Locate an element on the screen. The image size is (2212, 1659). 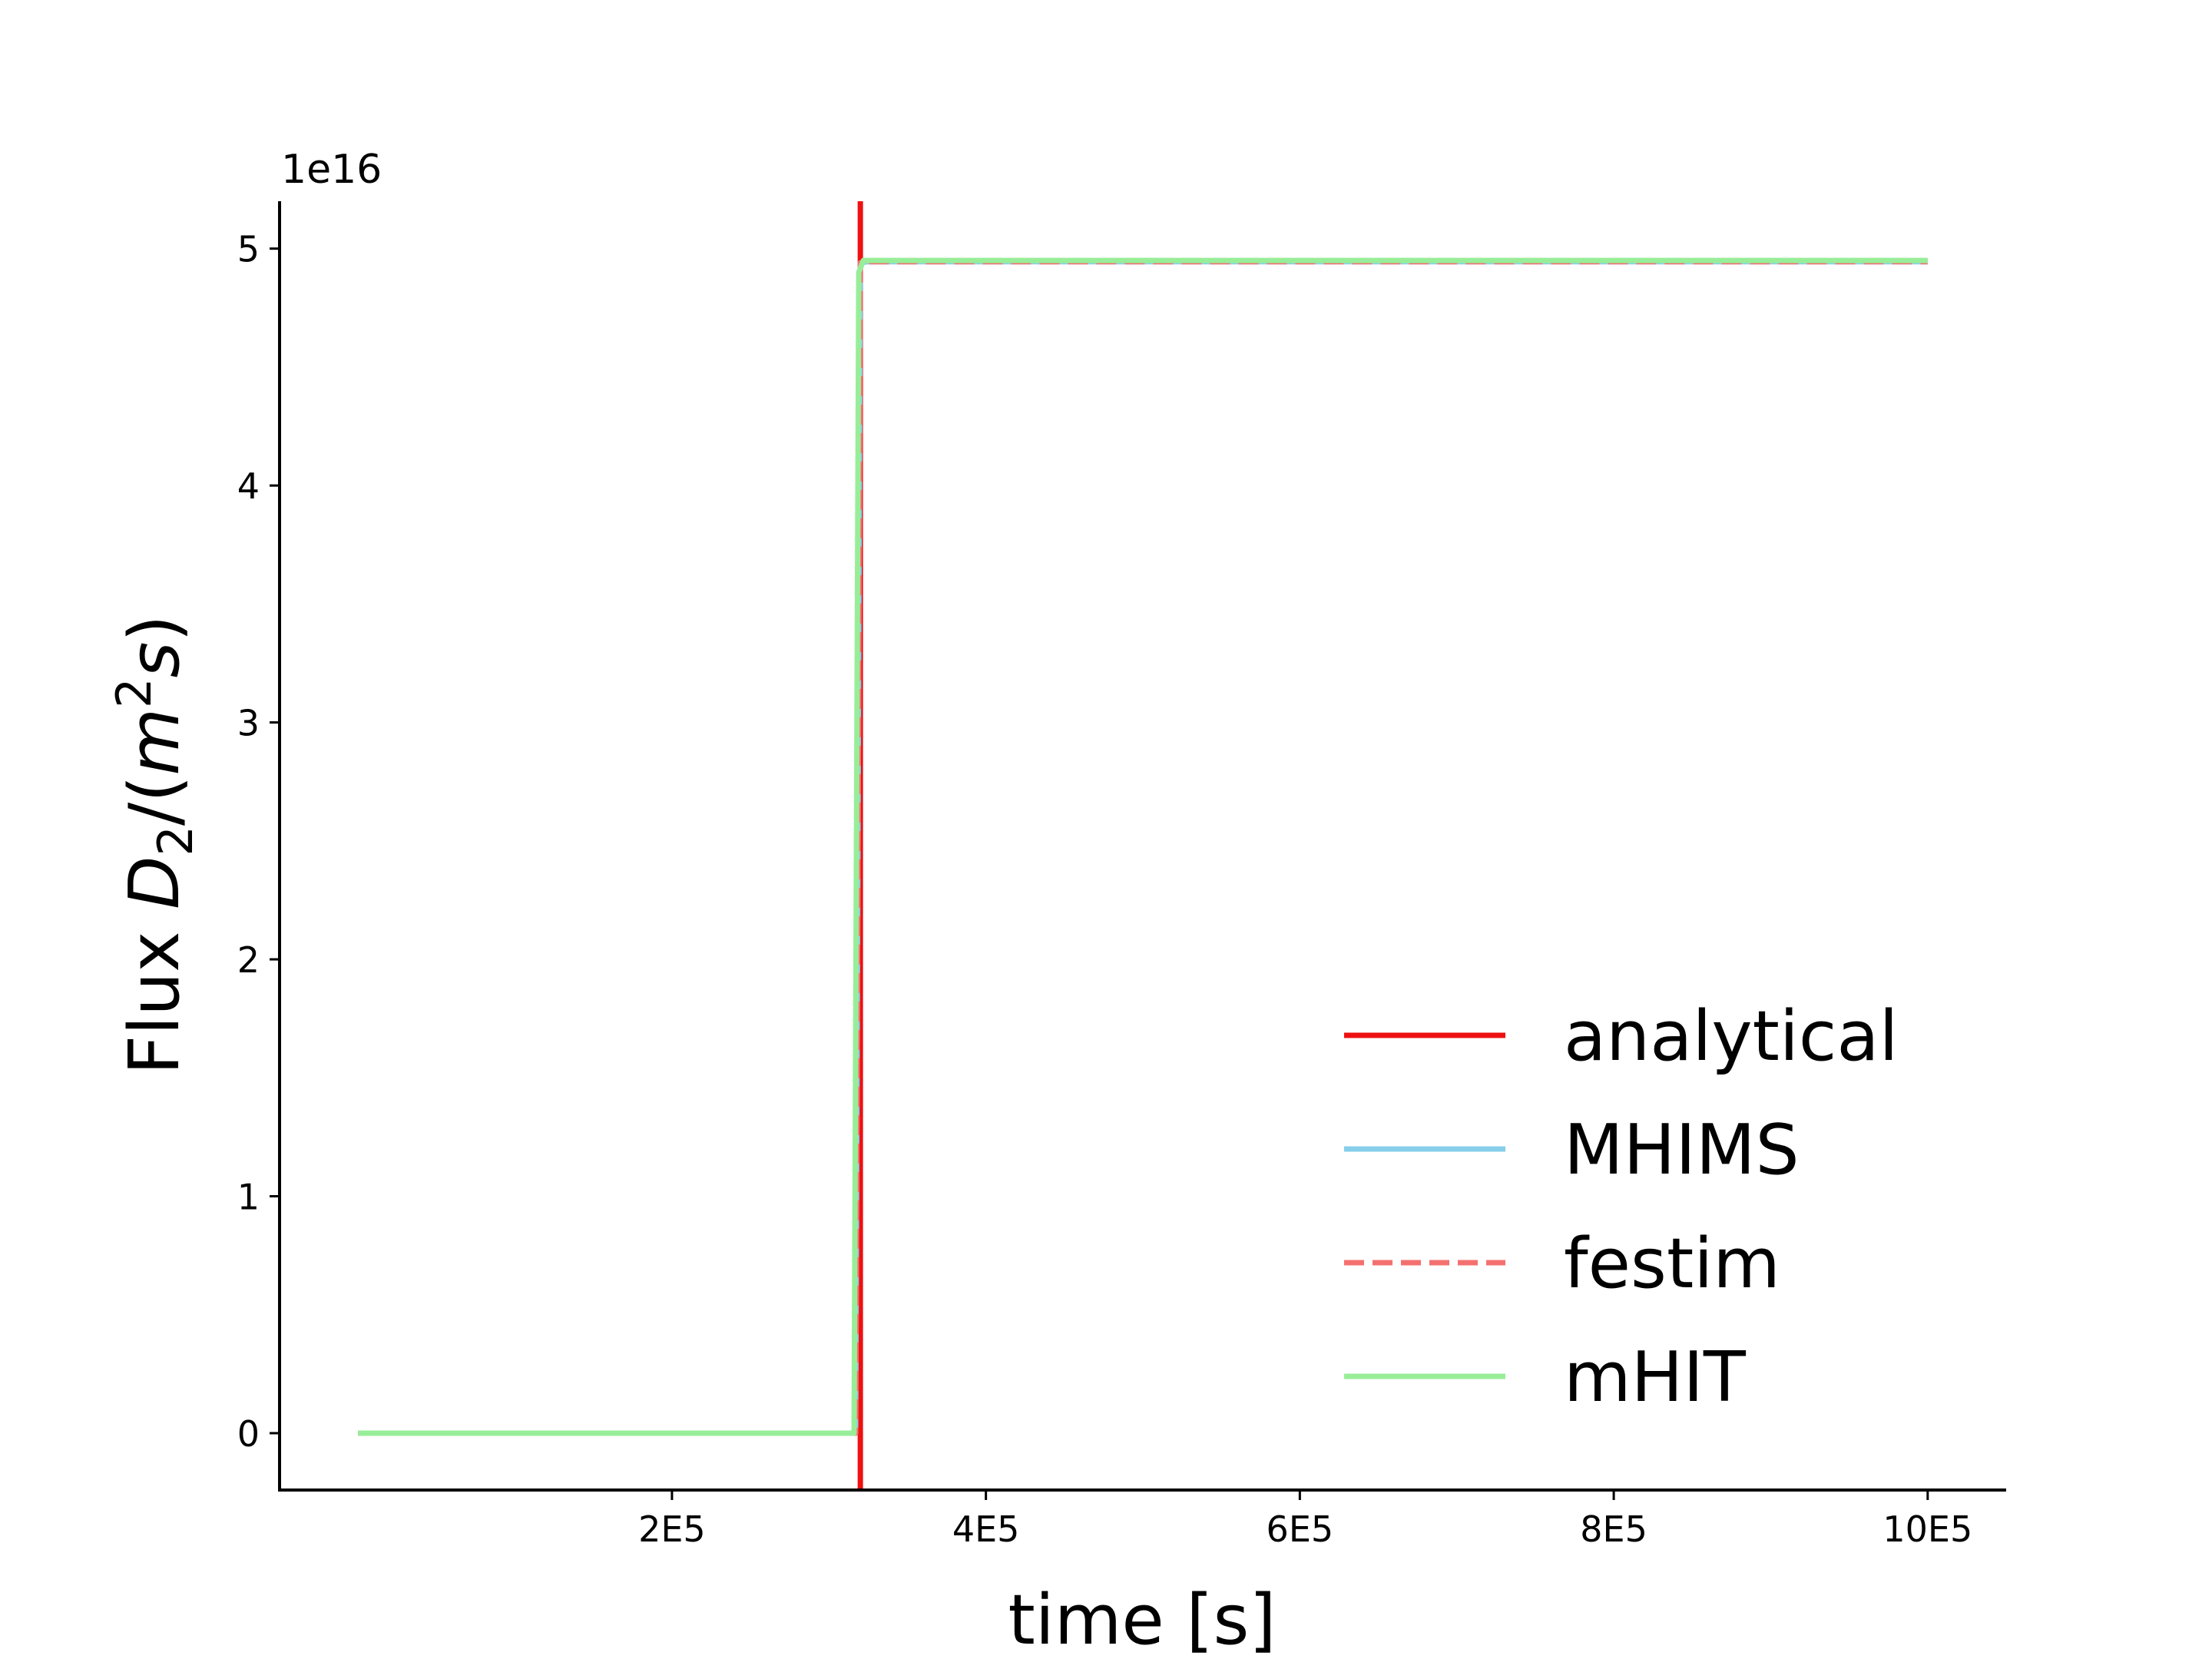
legend: analytical MHIMS festim mHIT is located at coordinates (1622, 1207).